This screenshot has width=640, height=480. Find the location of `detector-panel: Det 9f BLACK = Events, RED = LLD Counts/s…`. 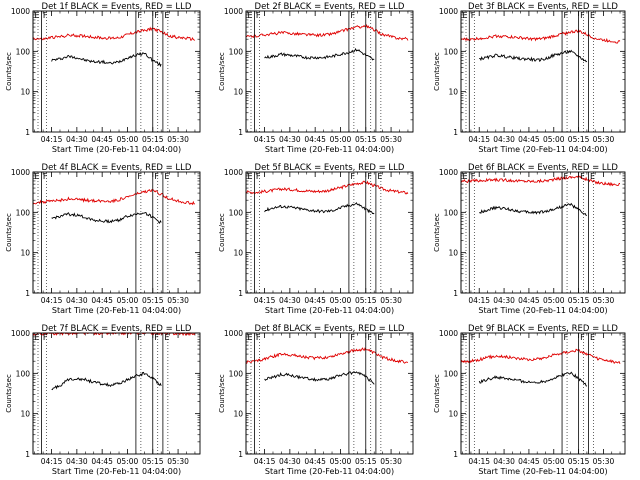

detector-panel: Det 9f BLACK = Events, RED = LLD Counts/s… is located at coordinates (529, 400).